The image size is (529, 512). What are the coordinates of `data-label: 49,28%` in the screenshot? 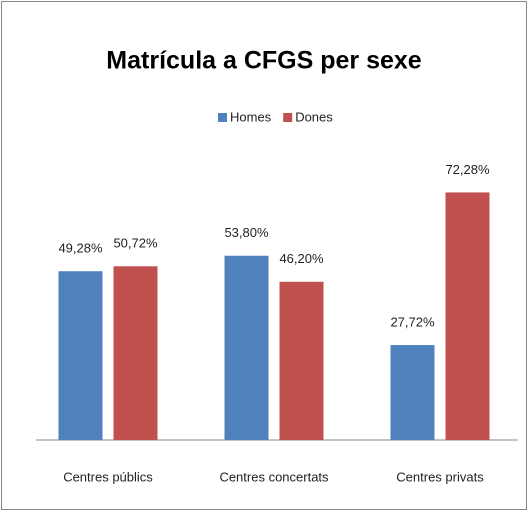 It's located at (80, 248).